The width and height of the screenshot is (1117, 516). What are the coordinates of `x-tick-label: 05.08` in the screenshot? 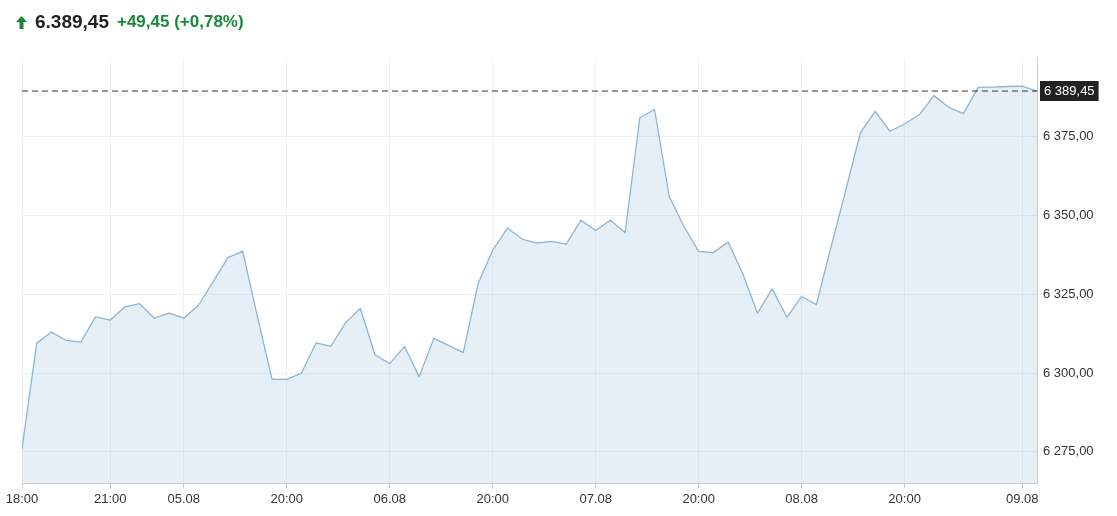 It's located at (184, 498).